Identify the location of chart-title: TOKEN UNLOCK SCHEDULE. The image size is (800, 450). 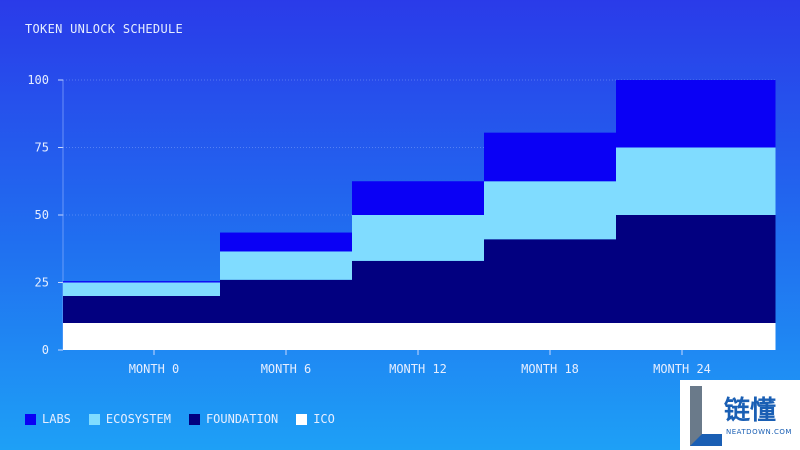
(104, 29).